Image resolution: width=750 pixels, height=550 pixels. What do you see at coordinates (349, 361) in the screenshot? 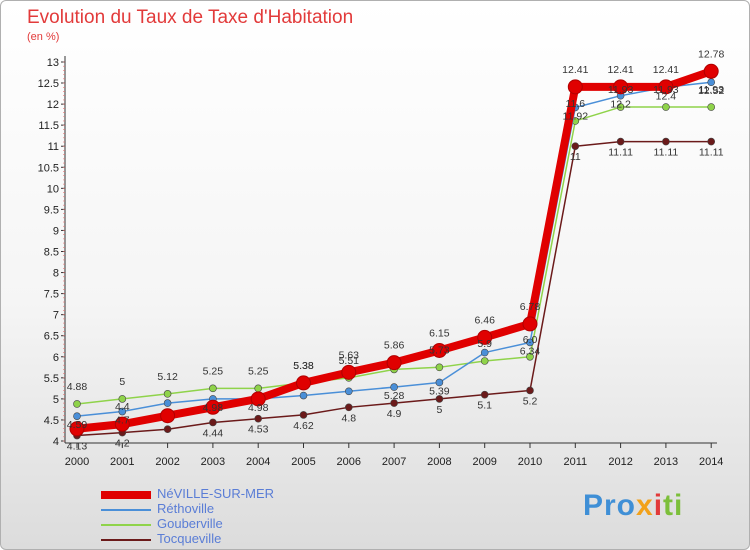
I see `data-label-2-6: 5.51` at bounding box center [349, 361].